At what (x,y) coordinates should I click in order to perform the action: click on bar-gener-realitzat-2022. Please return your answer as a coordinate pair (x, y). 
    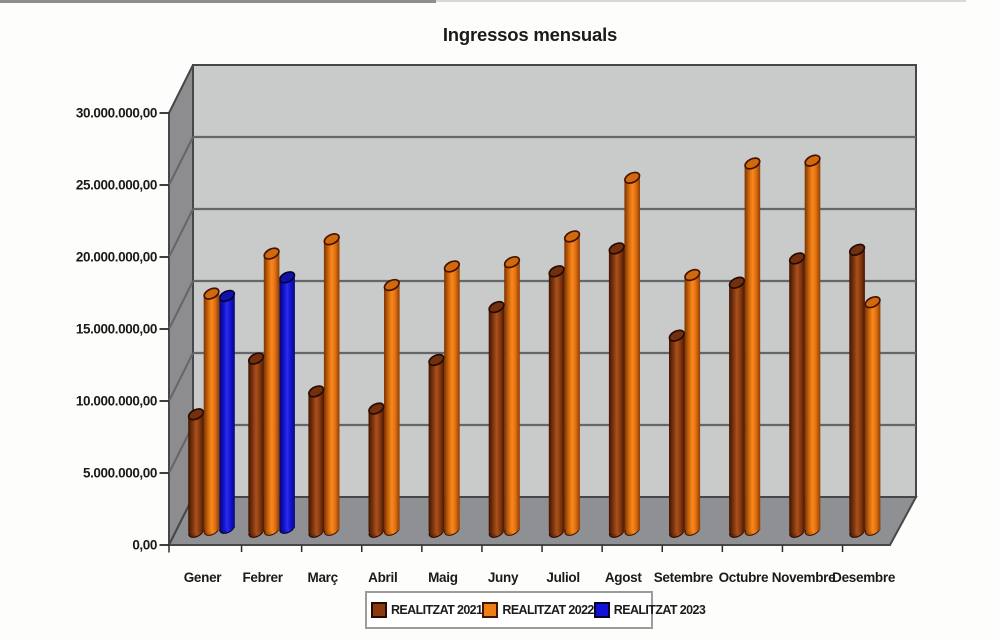
    Looking at the image, I should click on (211, 411).